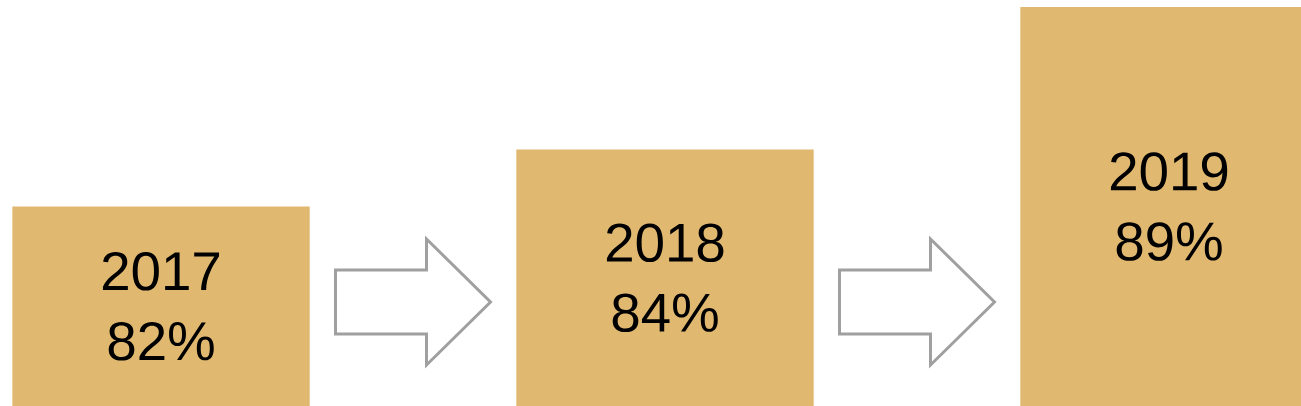 This screenshot has height=406, width=1301. I want to click on x-tick-label: 2018, so click(665, 243).